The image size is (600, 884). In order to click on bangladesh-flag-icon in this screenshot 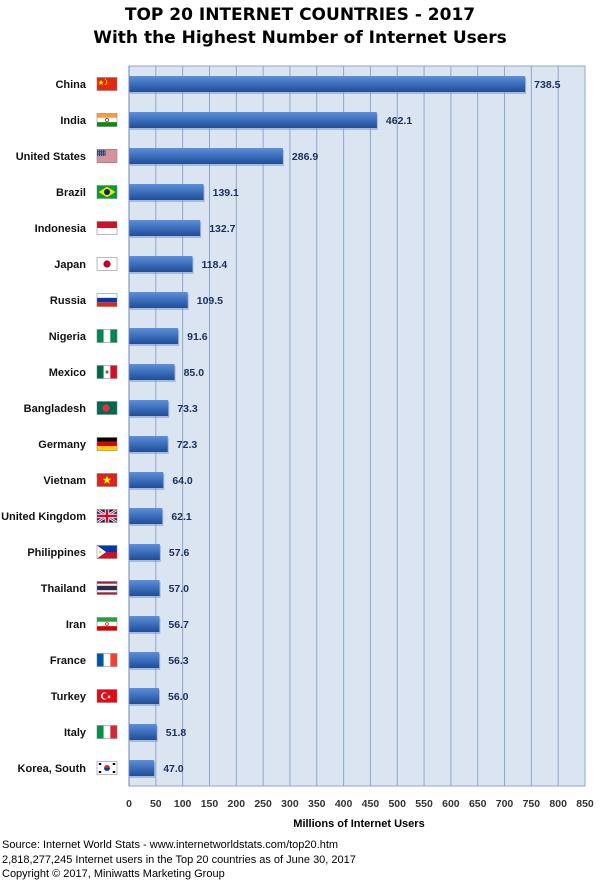, I will do `click(107, 408)`.